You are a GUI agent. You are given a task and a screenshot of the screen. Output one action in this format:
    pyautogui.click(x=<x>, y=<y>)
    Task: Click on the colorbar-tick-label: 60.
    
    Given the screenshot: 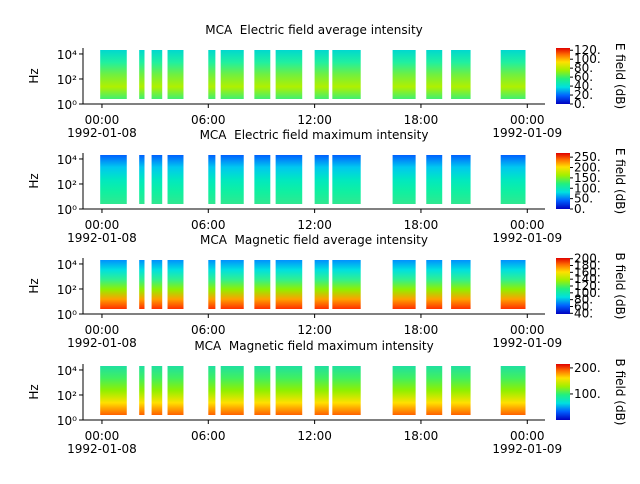 What is the action you would take?
    pyautogui.click(x=583, y=77)
    